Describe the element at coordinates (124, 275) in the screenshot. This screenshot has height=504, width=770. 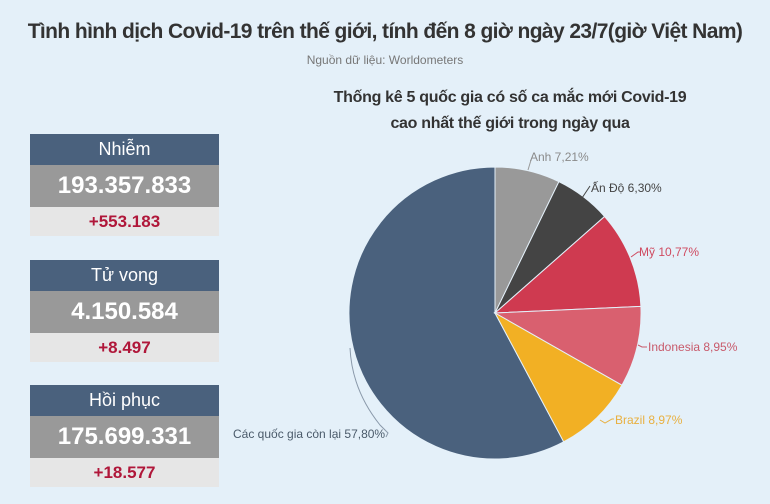
I see `stat-label: Tử vong` at that location.